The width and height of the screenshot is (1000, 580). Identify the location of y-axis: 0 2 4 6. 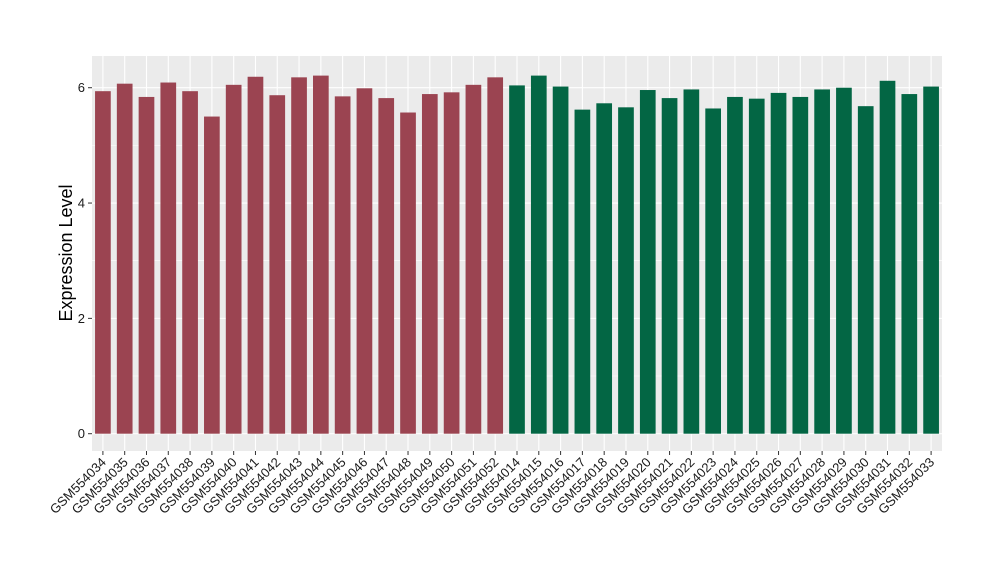
(85, 260).